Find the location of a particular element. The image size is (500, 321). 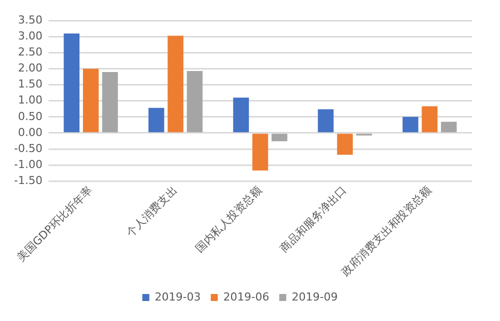

x-tick-label: 商品和服务净出口 is located at coordinates (314, 220).